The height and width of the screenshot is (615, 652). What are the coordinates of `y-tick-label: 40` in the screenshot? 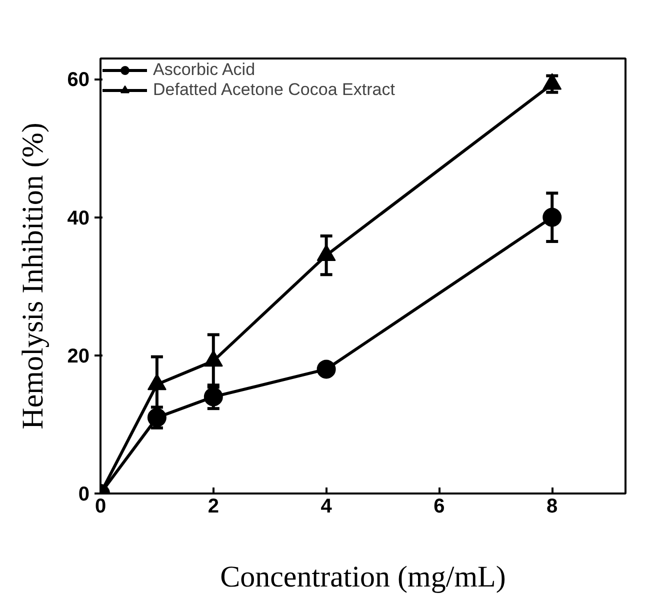 It's located at (78, 218).